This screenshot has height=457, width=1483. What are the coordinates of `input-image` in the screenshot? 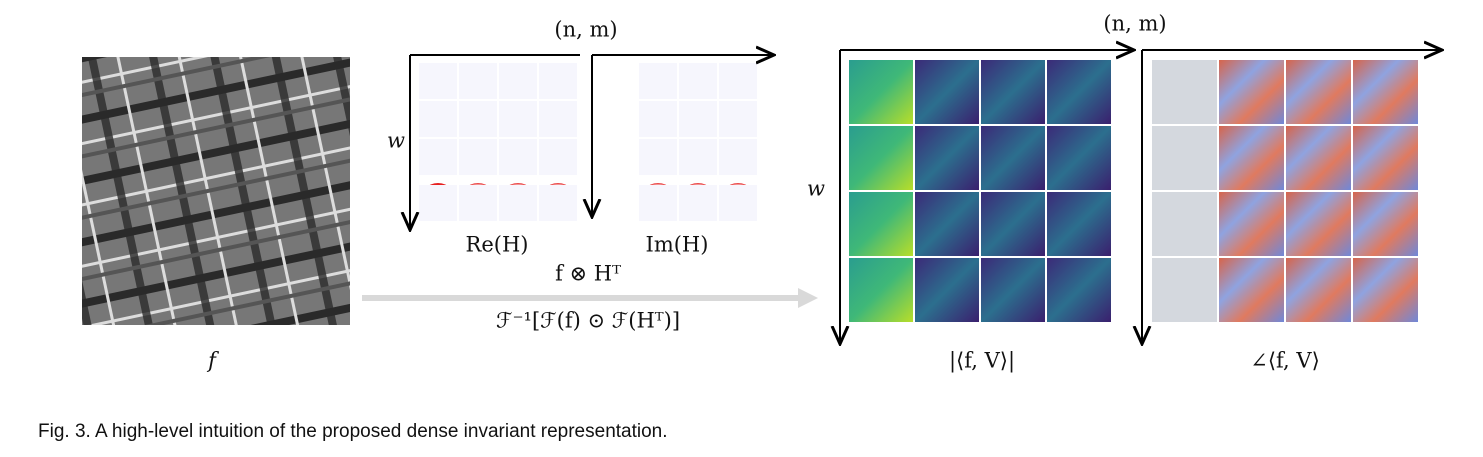 It's located at (216, 191).